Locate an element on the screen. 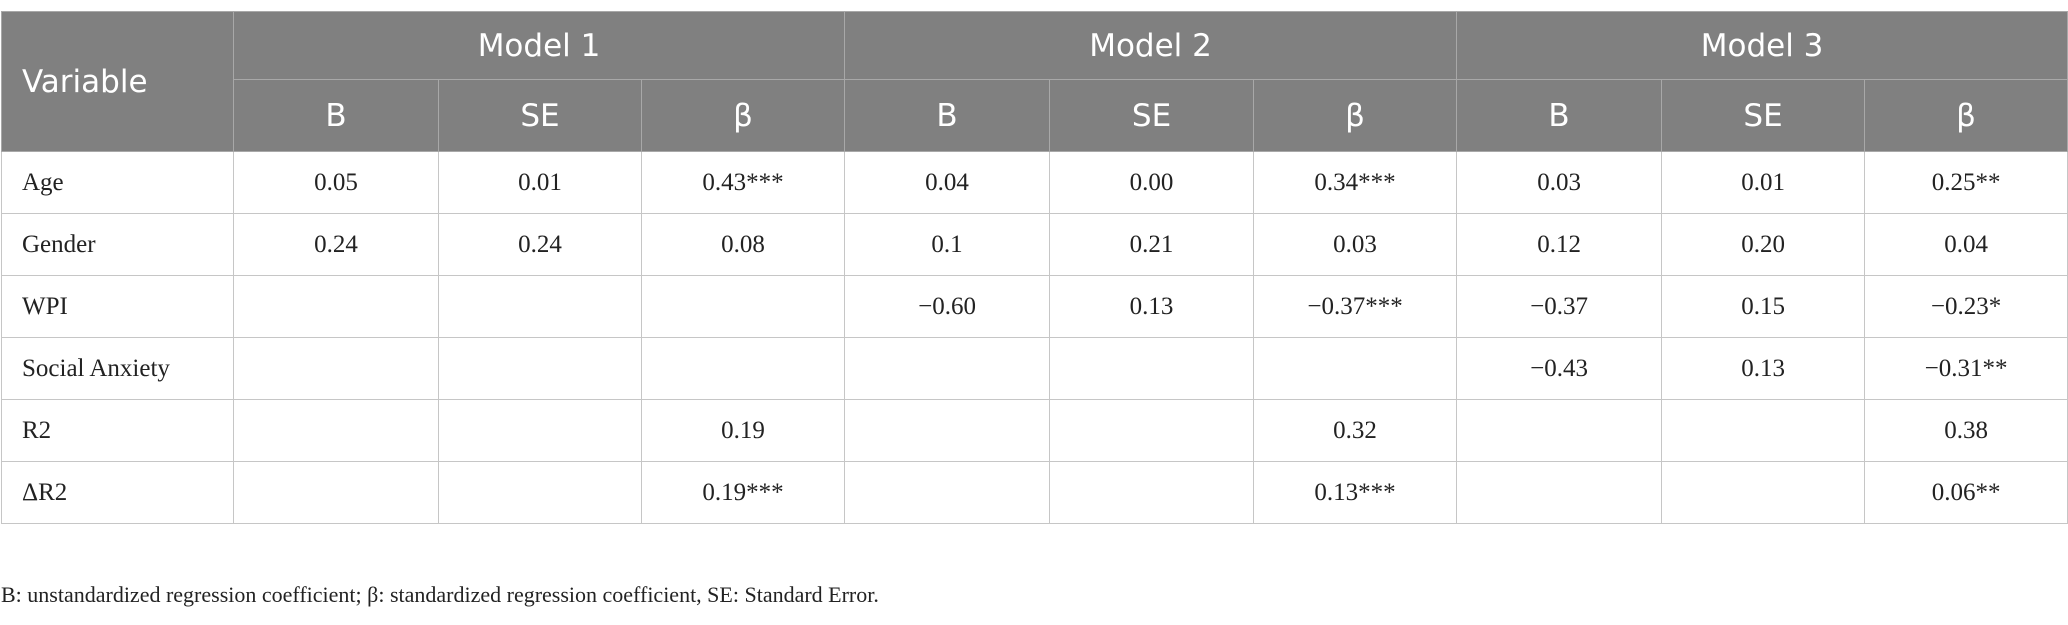 This screenshot has width=2068, height=625. header-cell: Model 1 is located at coordinates (539, 45).